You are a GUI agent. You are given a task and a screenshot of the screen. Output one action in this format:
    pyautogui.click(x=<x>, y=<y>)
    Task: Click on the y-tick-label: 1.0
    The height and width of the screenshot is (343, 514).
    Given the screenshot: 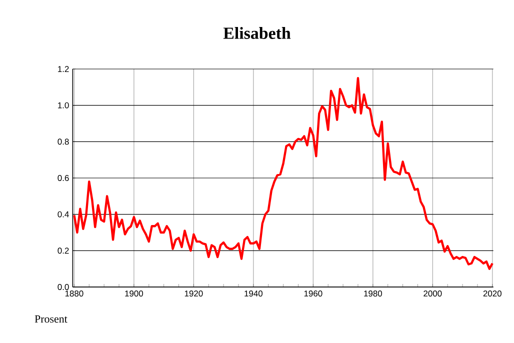 What is the action you would take?
    pyautogui.click(x=63, y=105)
    